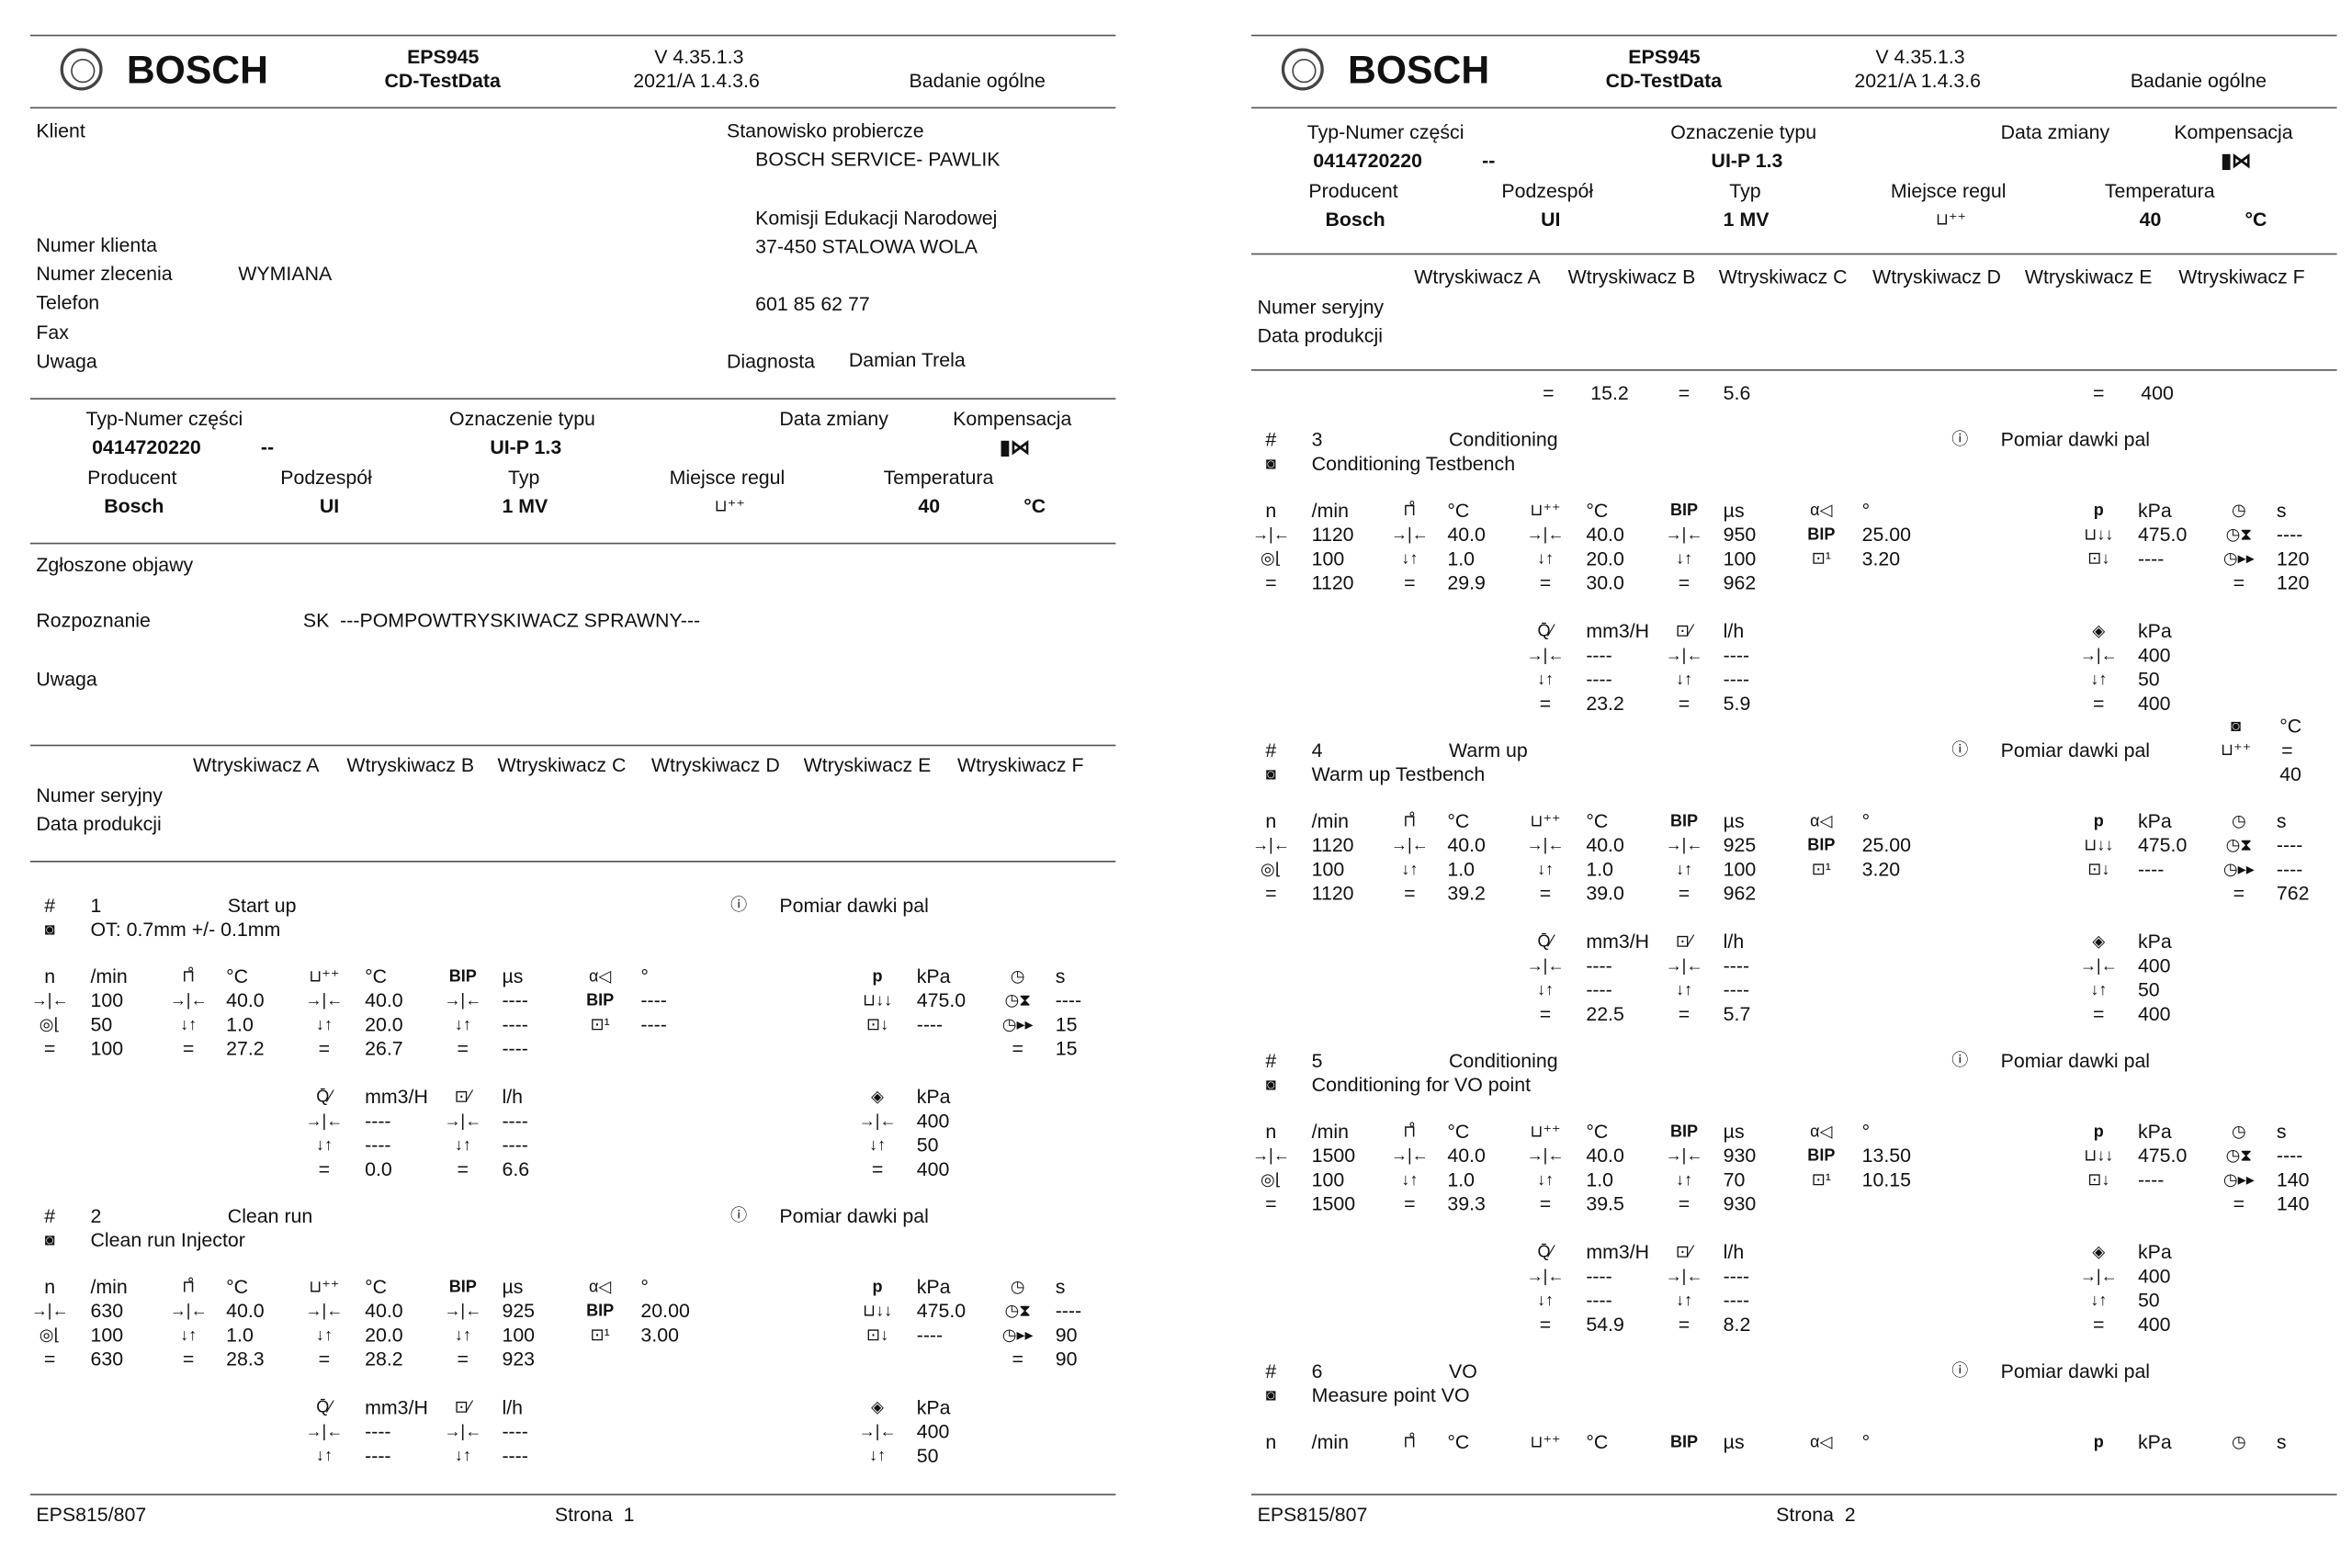 Image resolution: width=2352 pixels, height=1568 pixels. What do you see at coordinates (2075, 1371) in the screenshot?
I see `measure-label: Pomiar dawki pal` at bounding box center [2075, 1371].